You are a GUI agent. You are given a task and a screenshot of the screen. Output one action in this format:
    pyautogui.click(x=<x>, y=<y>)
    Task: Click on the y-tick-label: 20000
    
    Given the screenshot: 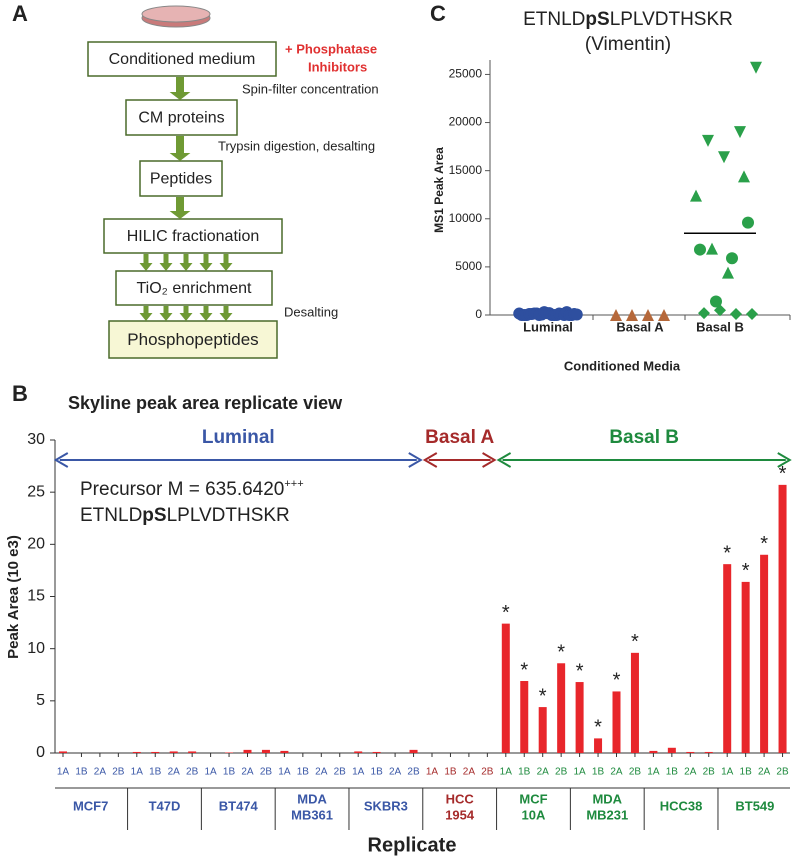 What is the action you would take?
    pyautogui.click(x=466, y=122)
    